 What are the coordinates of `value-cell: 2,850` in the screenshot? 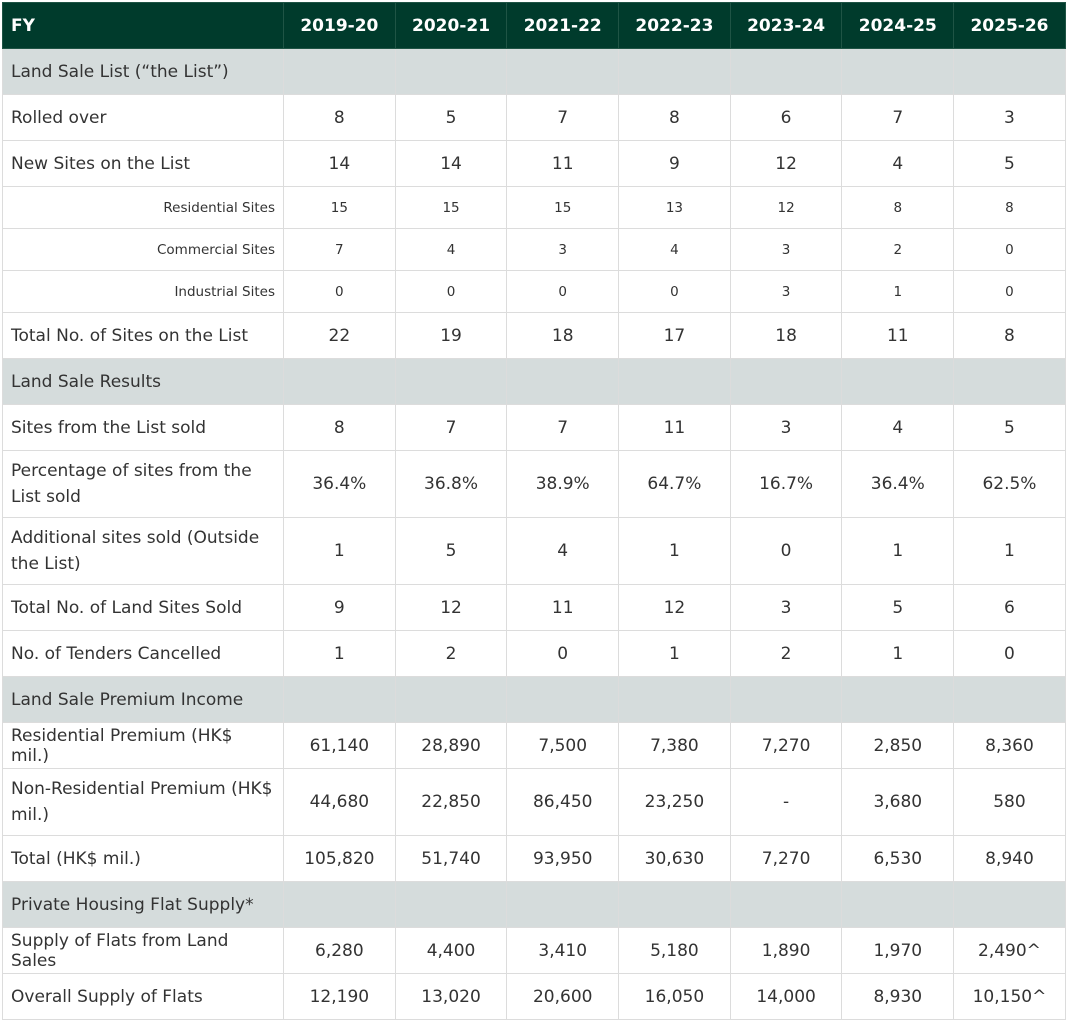 It's located at (898, 745).